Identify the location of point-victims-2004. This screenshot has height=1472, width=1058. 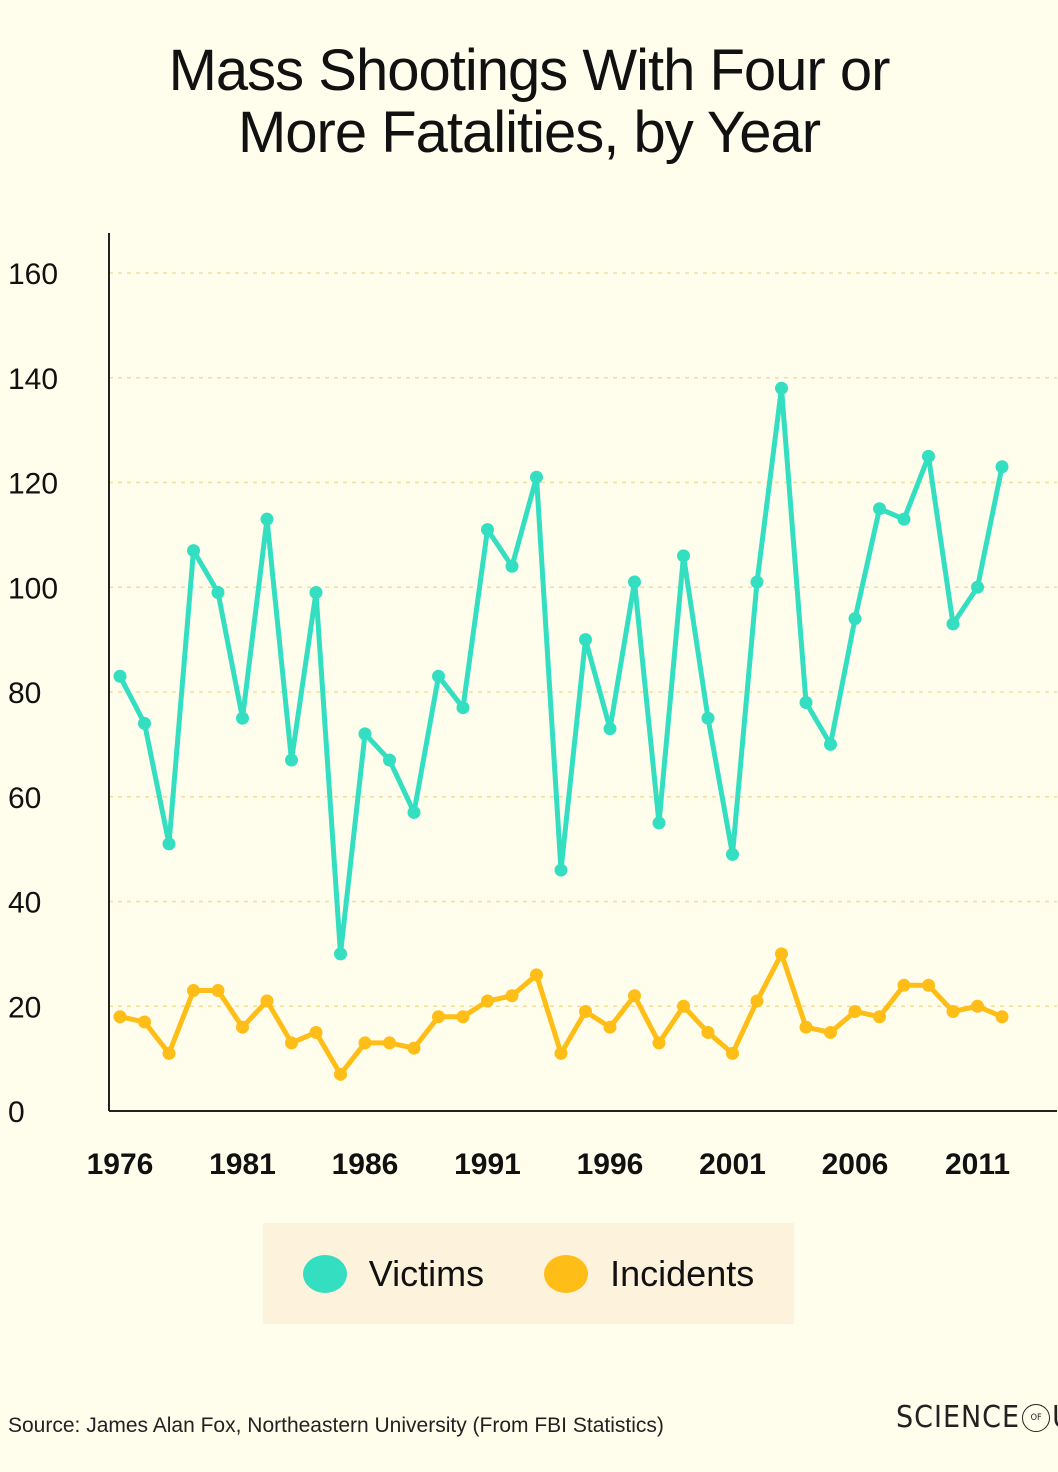
(806, 702).